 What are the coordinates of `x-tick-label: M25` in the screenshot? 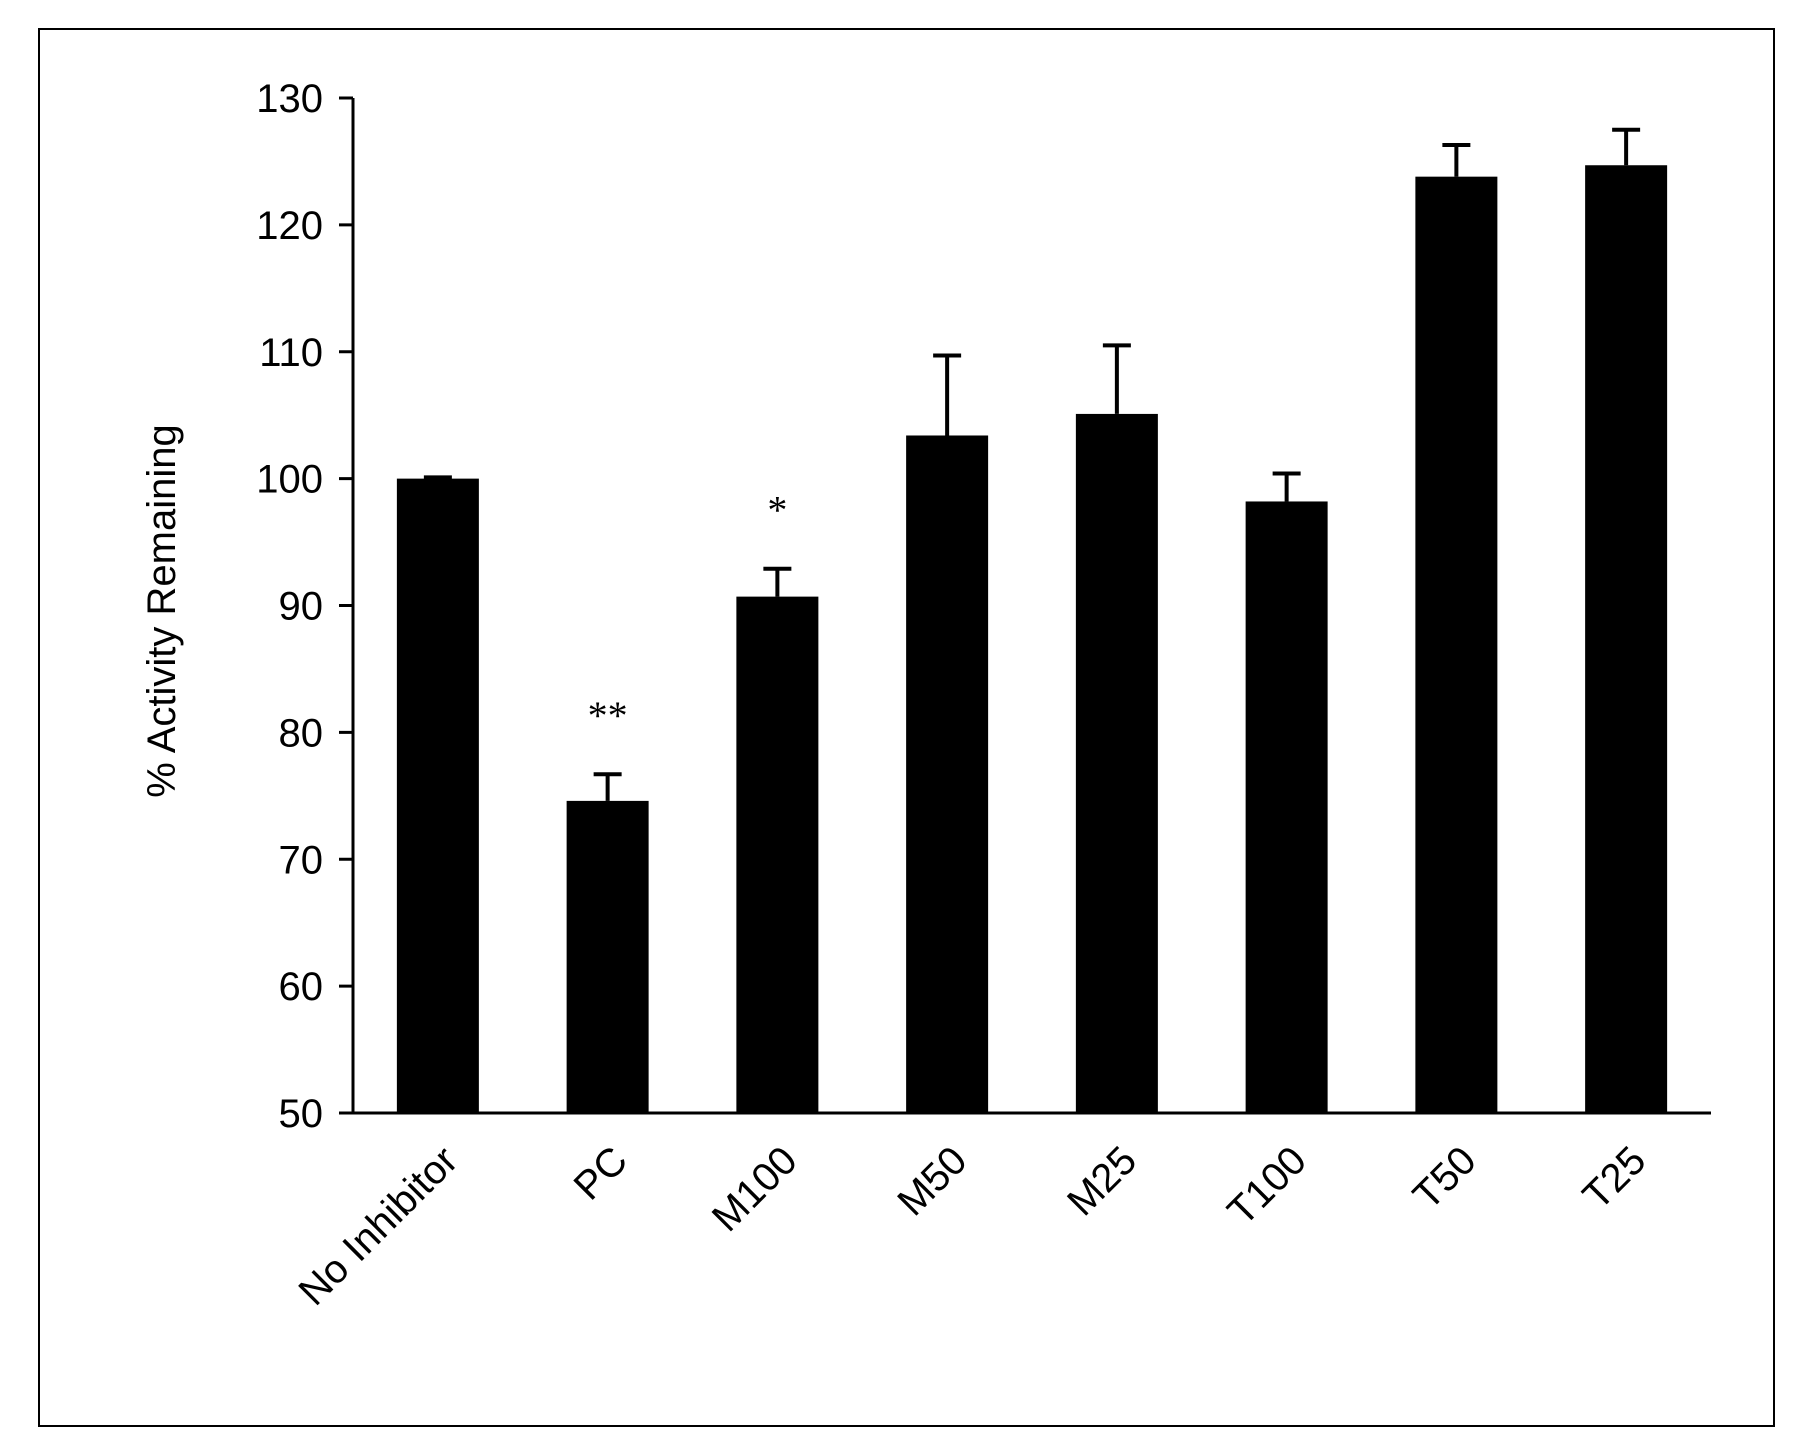 It's located at (1102, 1181).